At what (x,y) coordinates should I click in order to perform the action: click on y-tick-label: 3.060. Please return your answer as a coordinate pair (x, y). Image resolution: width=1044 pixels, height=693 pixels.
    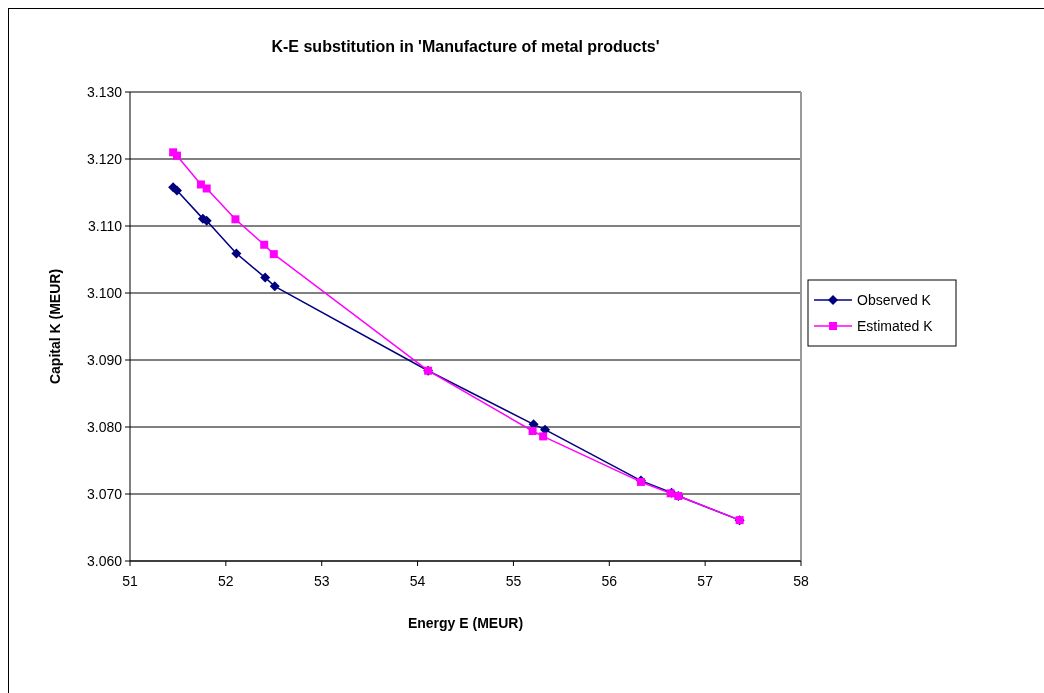
    Looking at the image, I should click on (104, 560).